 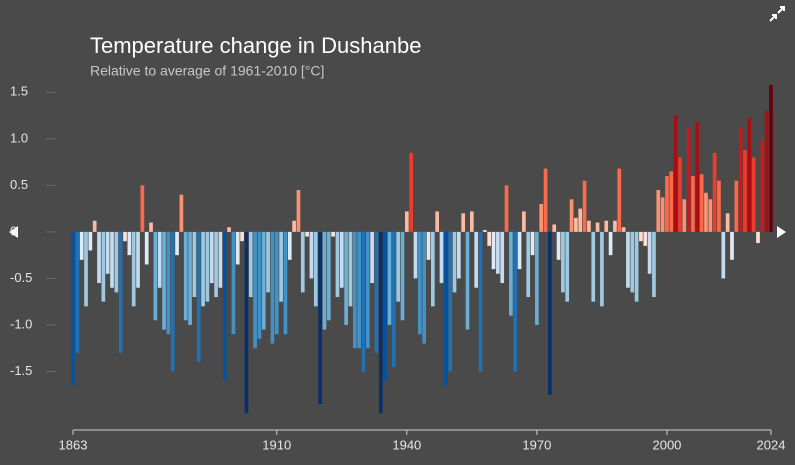 What do you see at coordinates (19, 91) in the screenshot?
I see `y-tick-label: 1.5` at bounding box center [19, 91].